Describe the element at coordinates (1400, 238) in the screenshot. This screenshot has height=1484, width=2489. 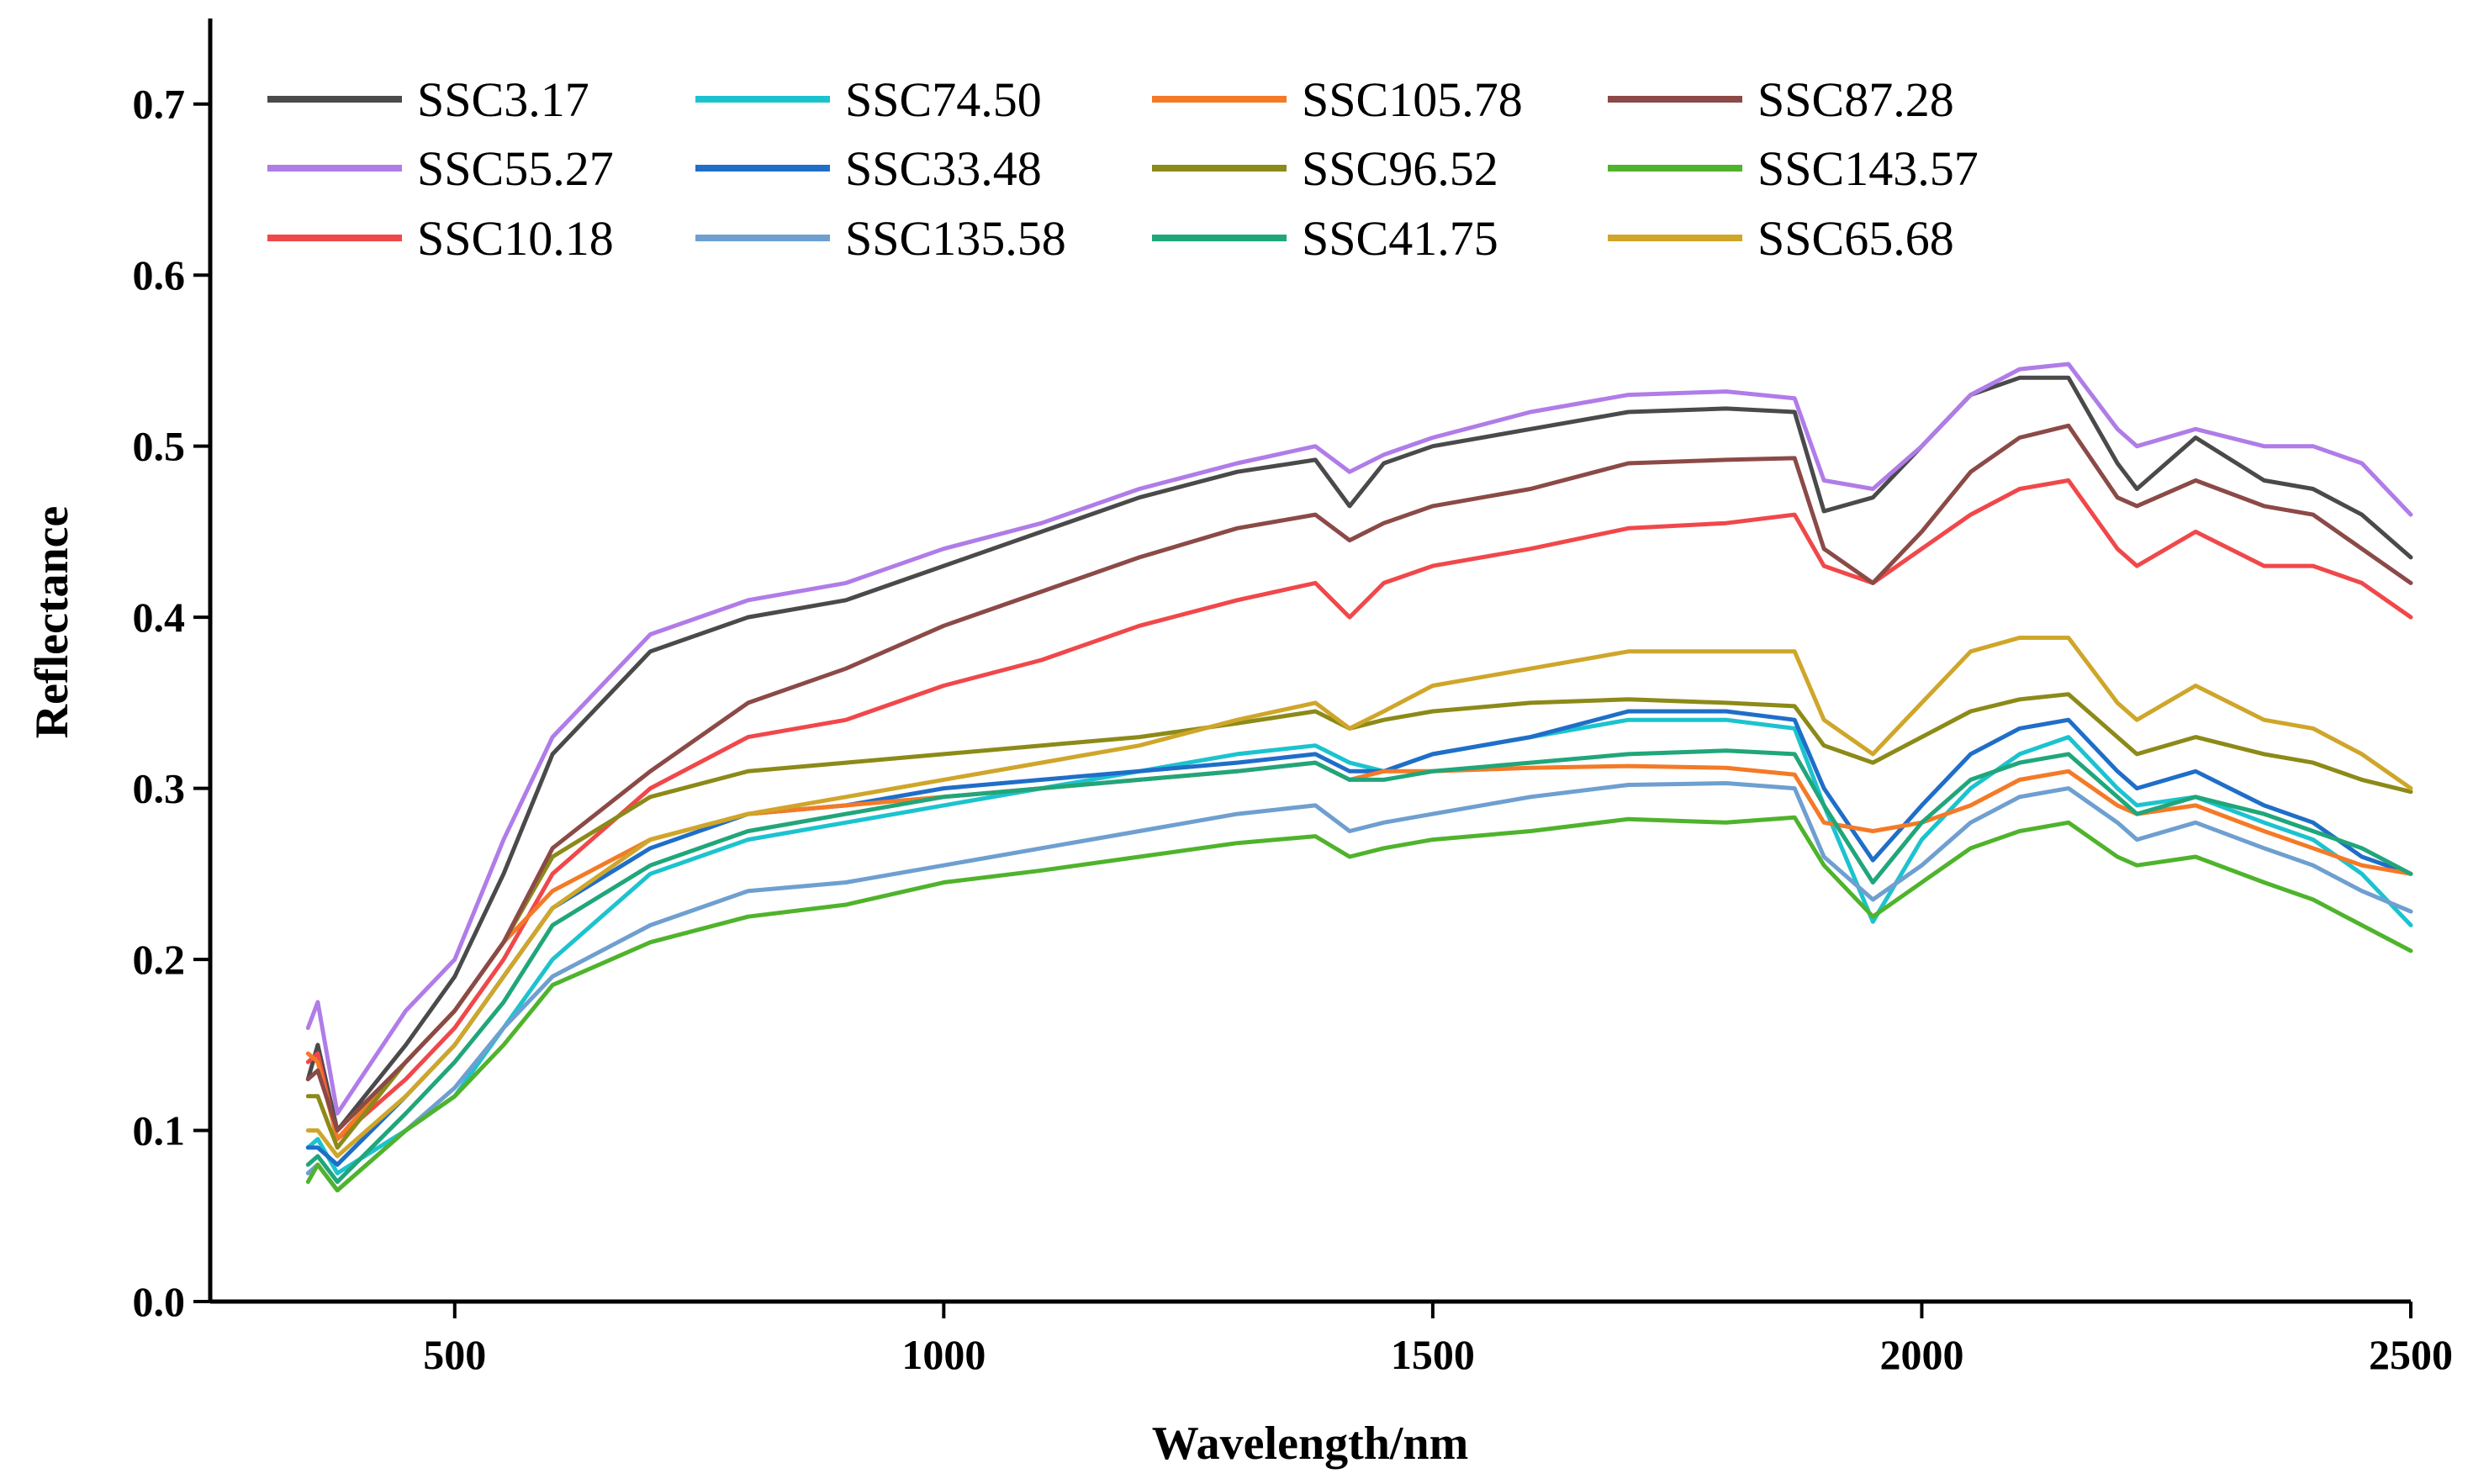
I see `legend-label: SSC41.75` at that location.